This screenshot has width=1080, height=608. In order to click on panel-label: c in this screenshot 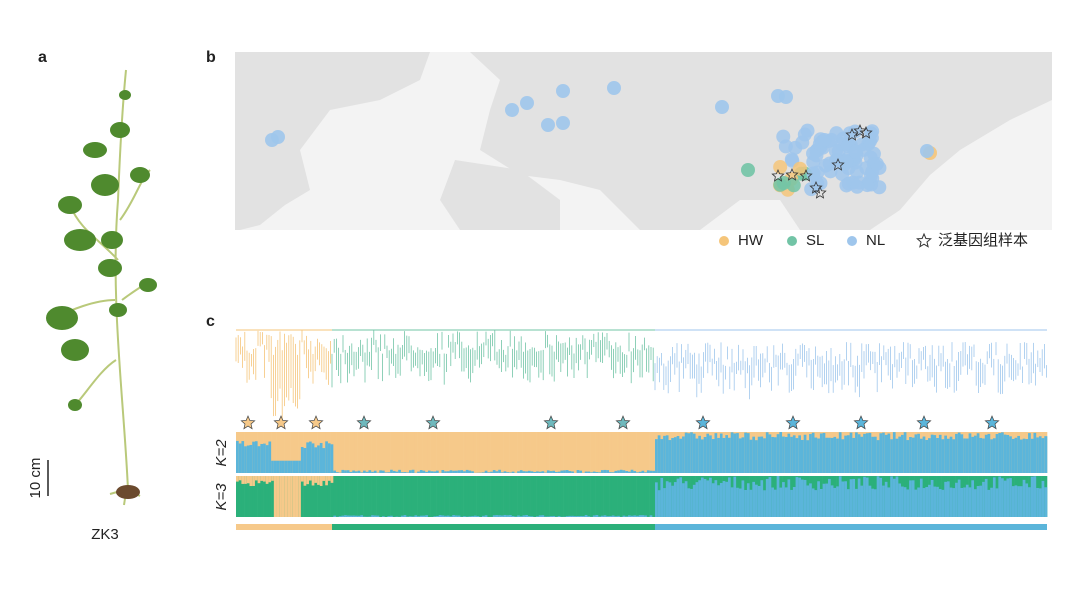, I will do `click(210, 321)`.